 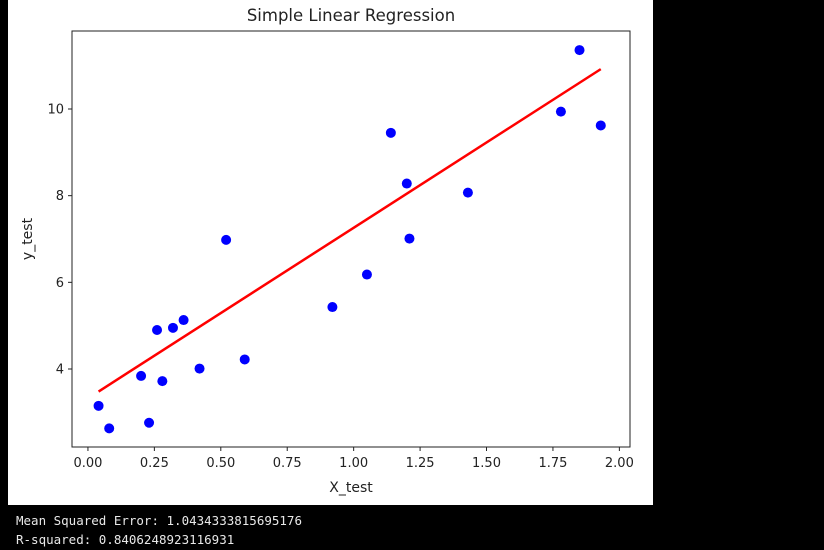 I want to click on y-tick-label: 4, so click(x=60, y=370).